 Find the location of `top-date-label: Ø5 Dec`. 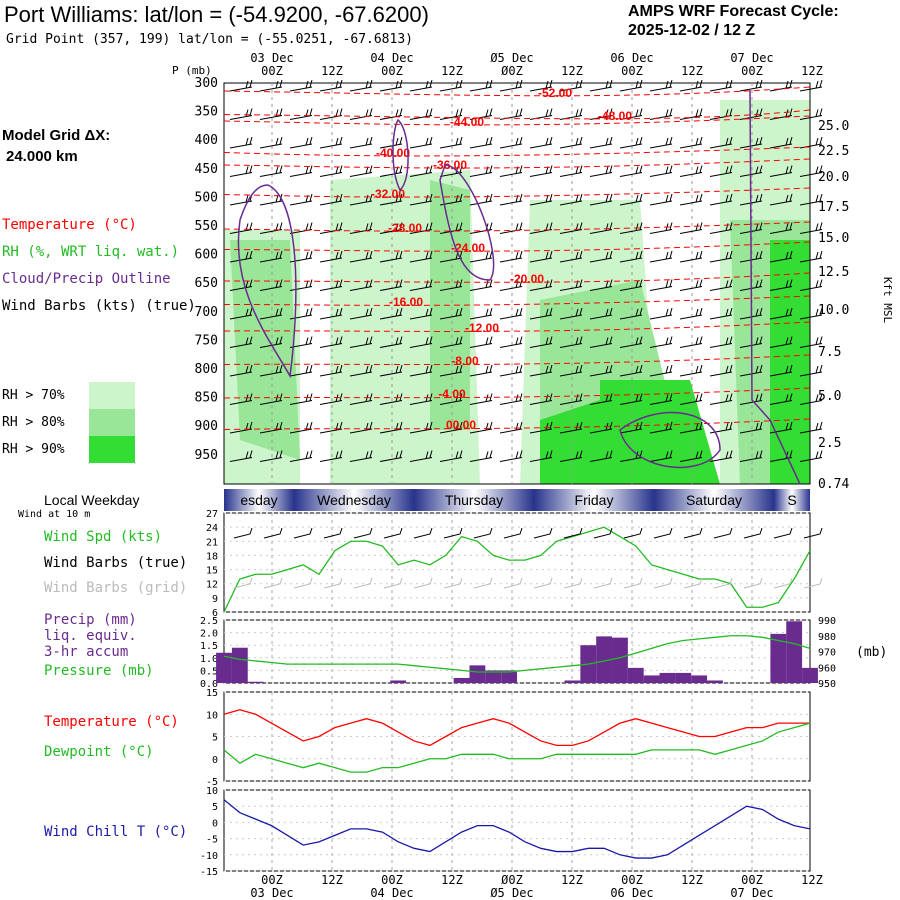

top-date-label: Ø5 Dec is located at coordinates (511, 58).